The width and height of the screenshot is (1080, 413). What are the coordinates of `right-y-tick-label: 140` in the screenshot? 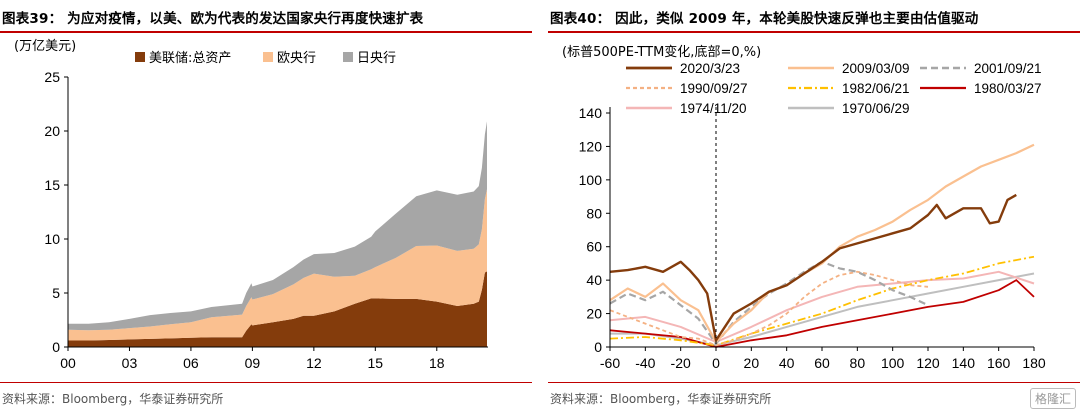 It's located at (591, 113).